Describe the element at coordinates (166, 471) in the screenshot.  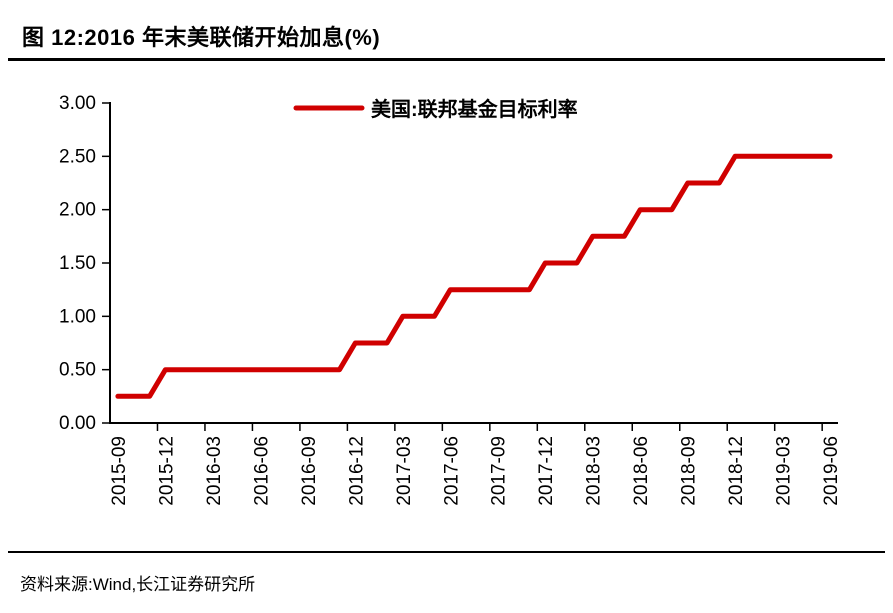
I see `x-axis-label: 2015-12` at that location.